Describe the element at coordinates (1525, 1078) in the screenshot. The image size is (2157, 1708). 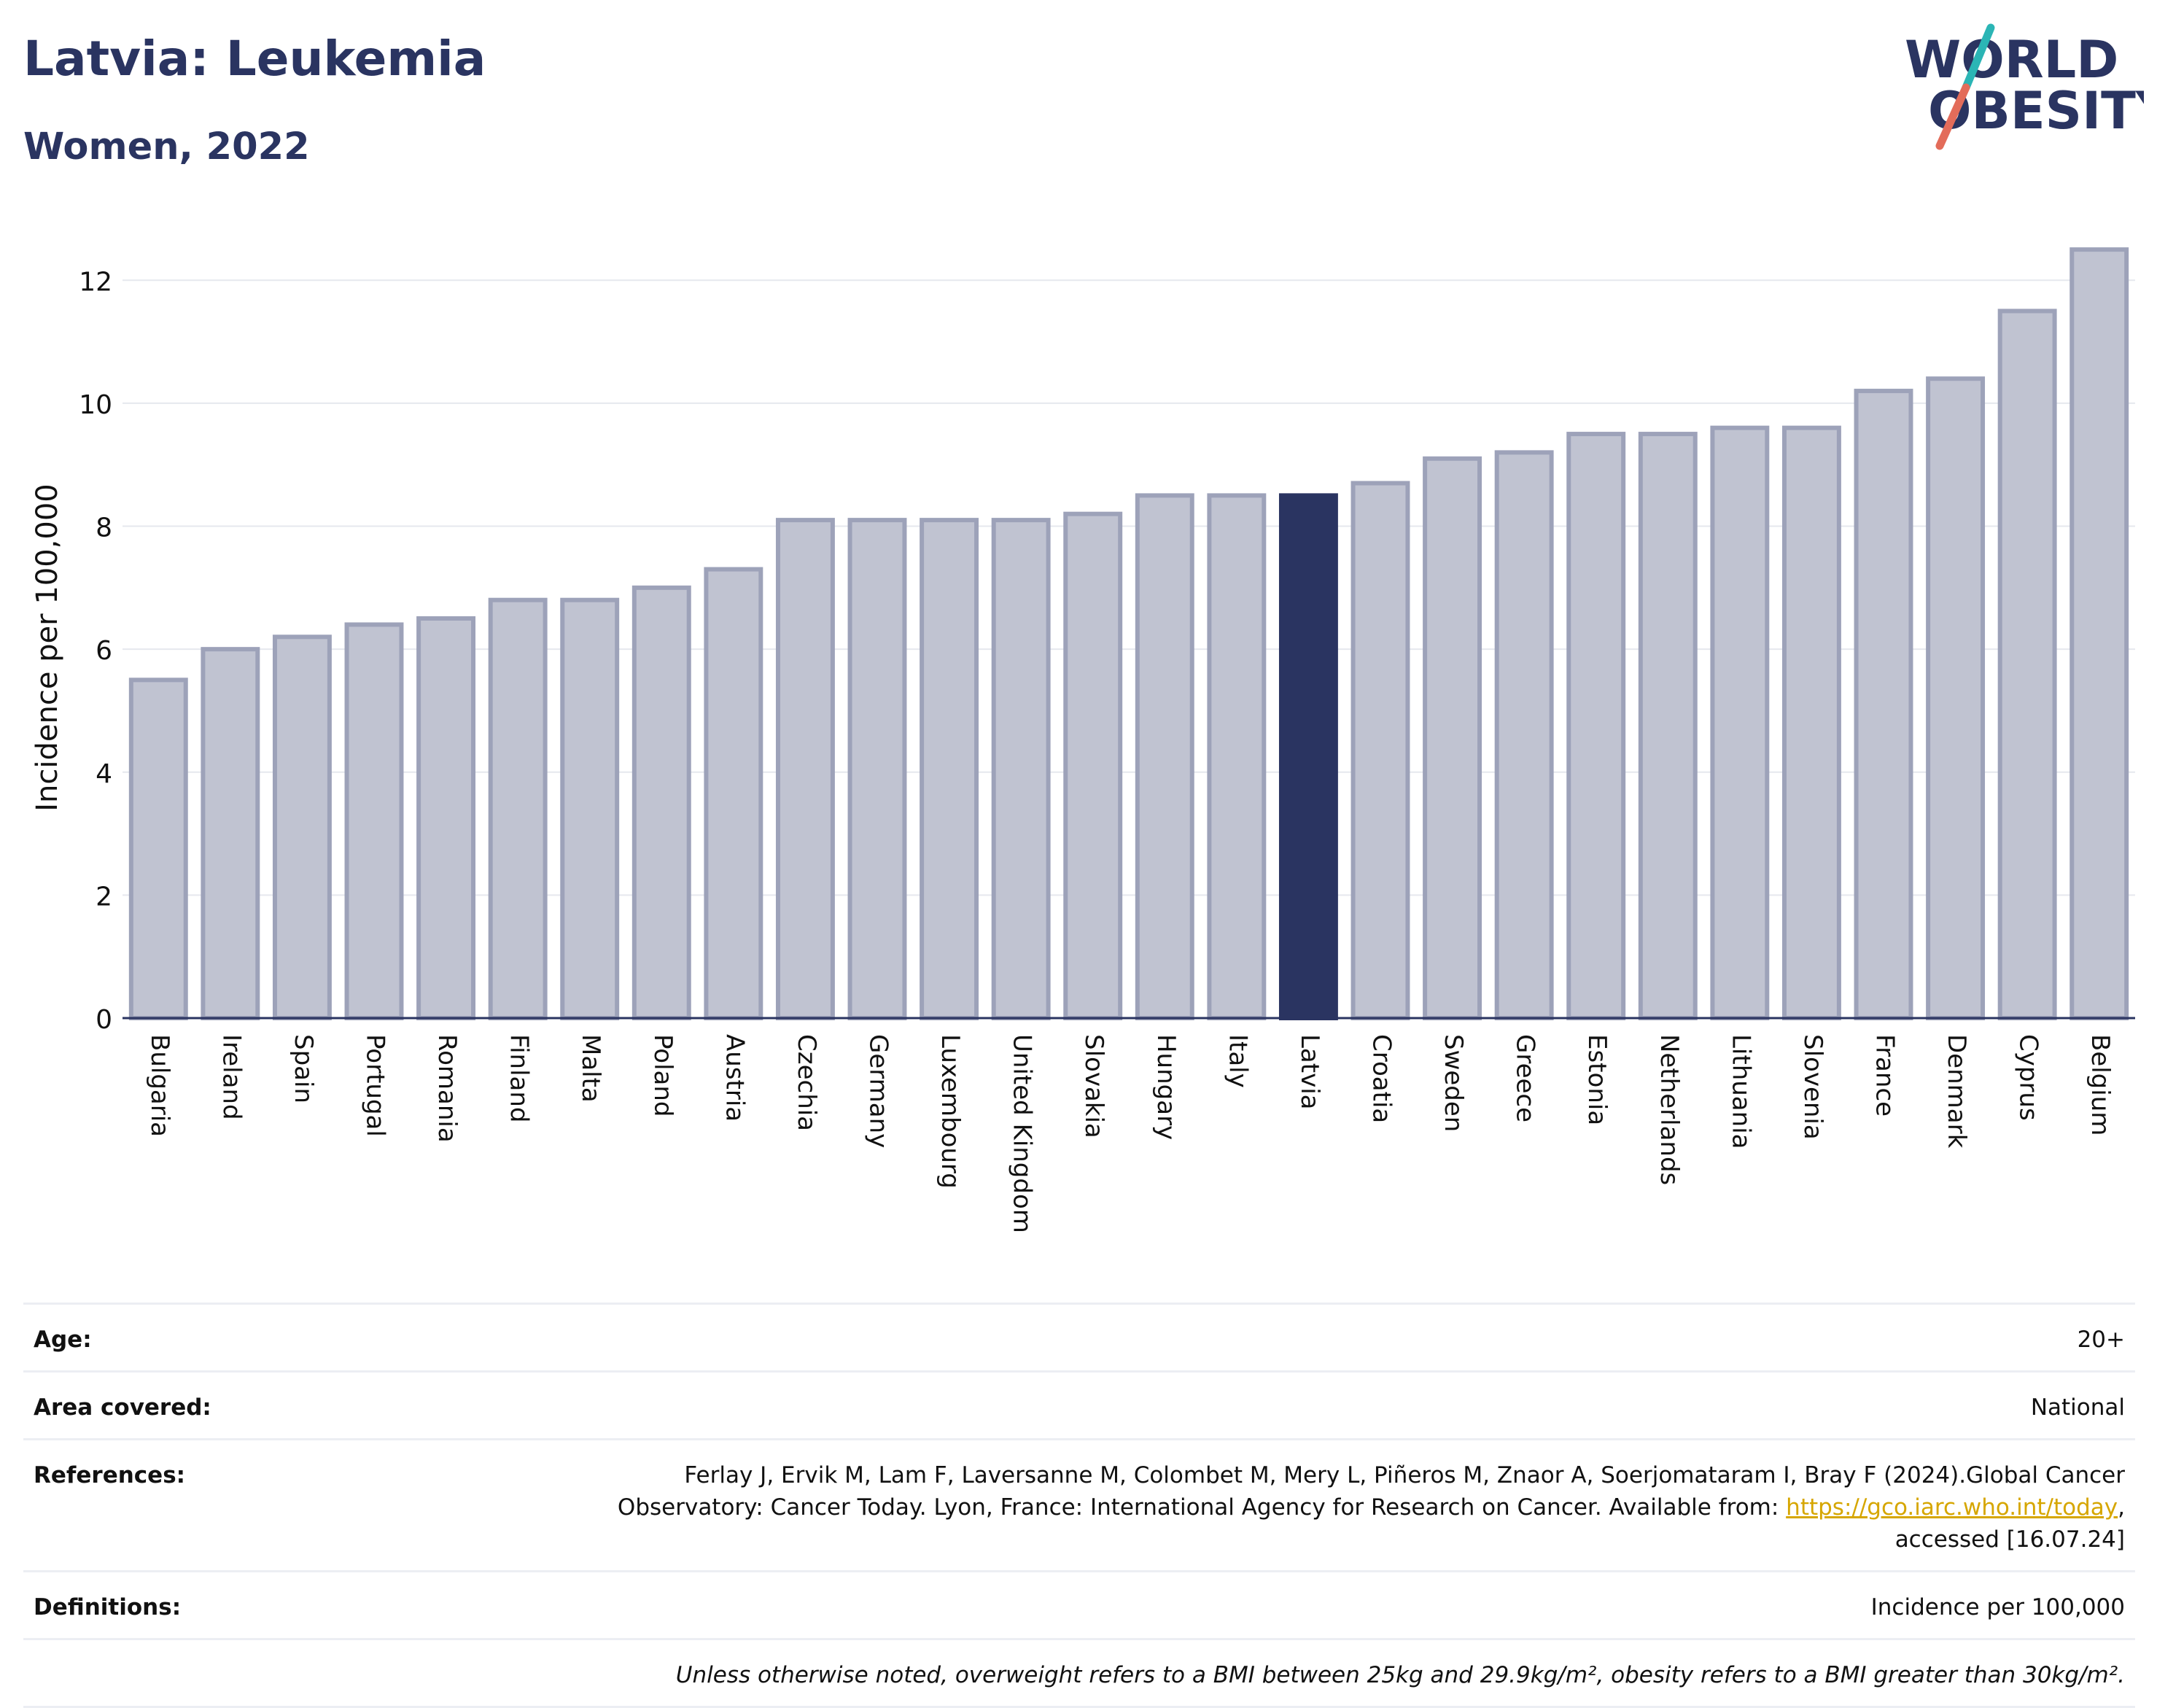
I see `x-tick-label: Greece` at that location.